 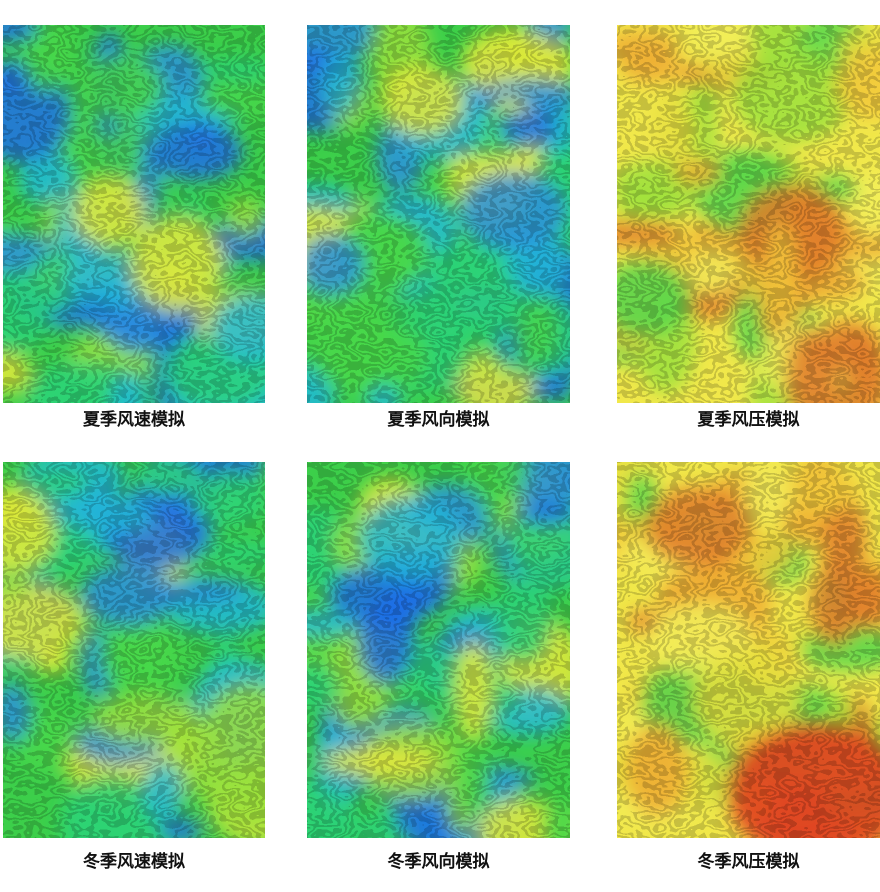 What do you see at coordinates (134, 419) in the screenshot?
I see `caption: 夏季风速模拟` at bounding box center [134, 419].